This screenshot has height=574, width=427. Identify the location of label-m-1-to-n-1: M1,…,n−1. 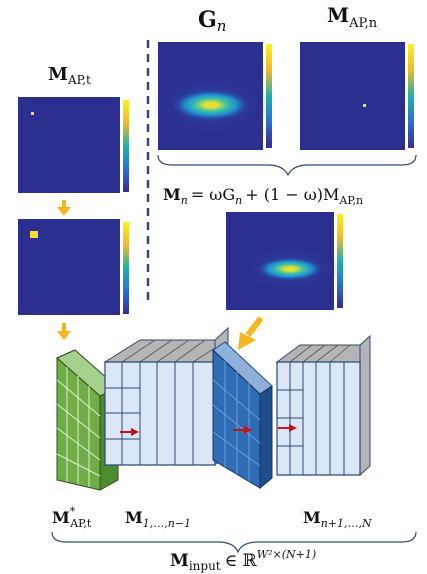
(158, 519).